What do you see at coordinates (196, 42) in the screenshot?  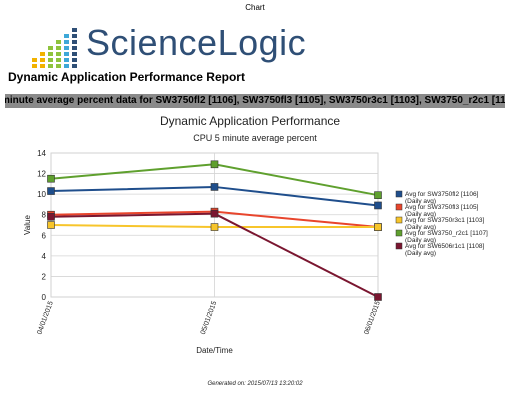 I see `logo-text: ScienceLogic` at bounding box center [196, 42].